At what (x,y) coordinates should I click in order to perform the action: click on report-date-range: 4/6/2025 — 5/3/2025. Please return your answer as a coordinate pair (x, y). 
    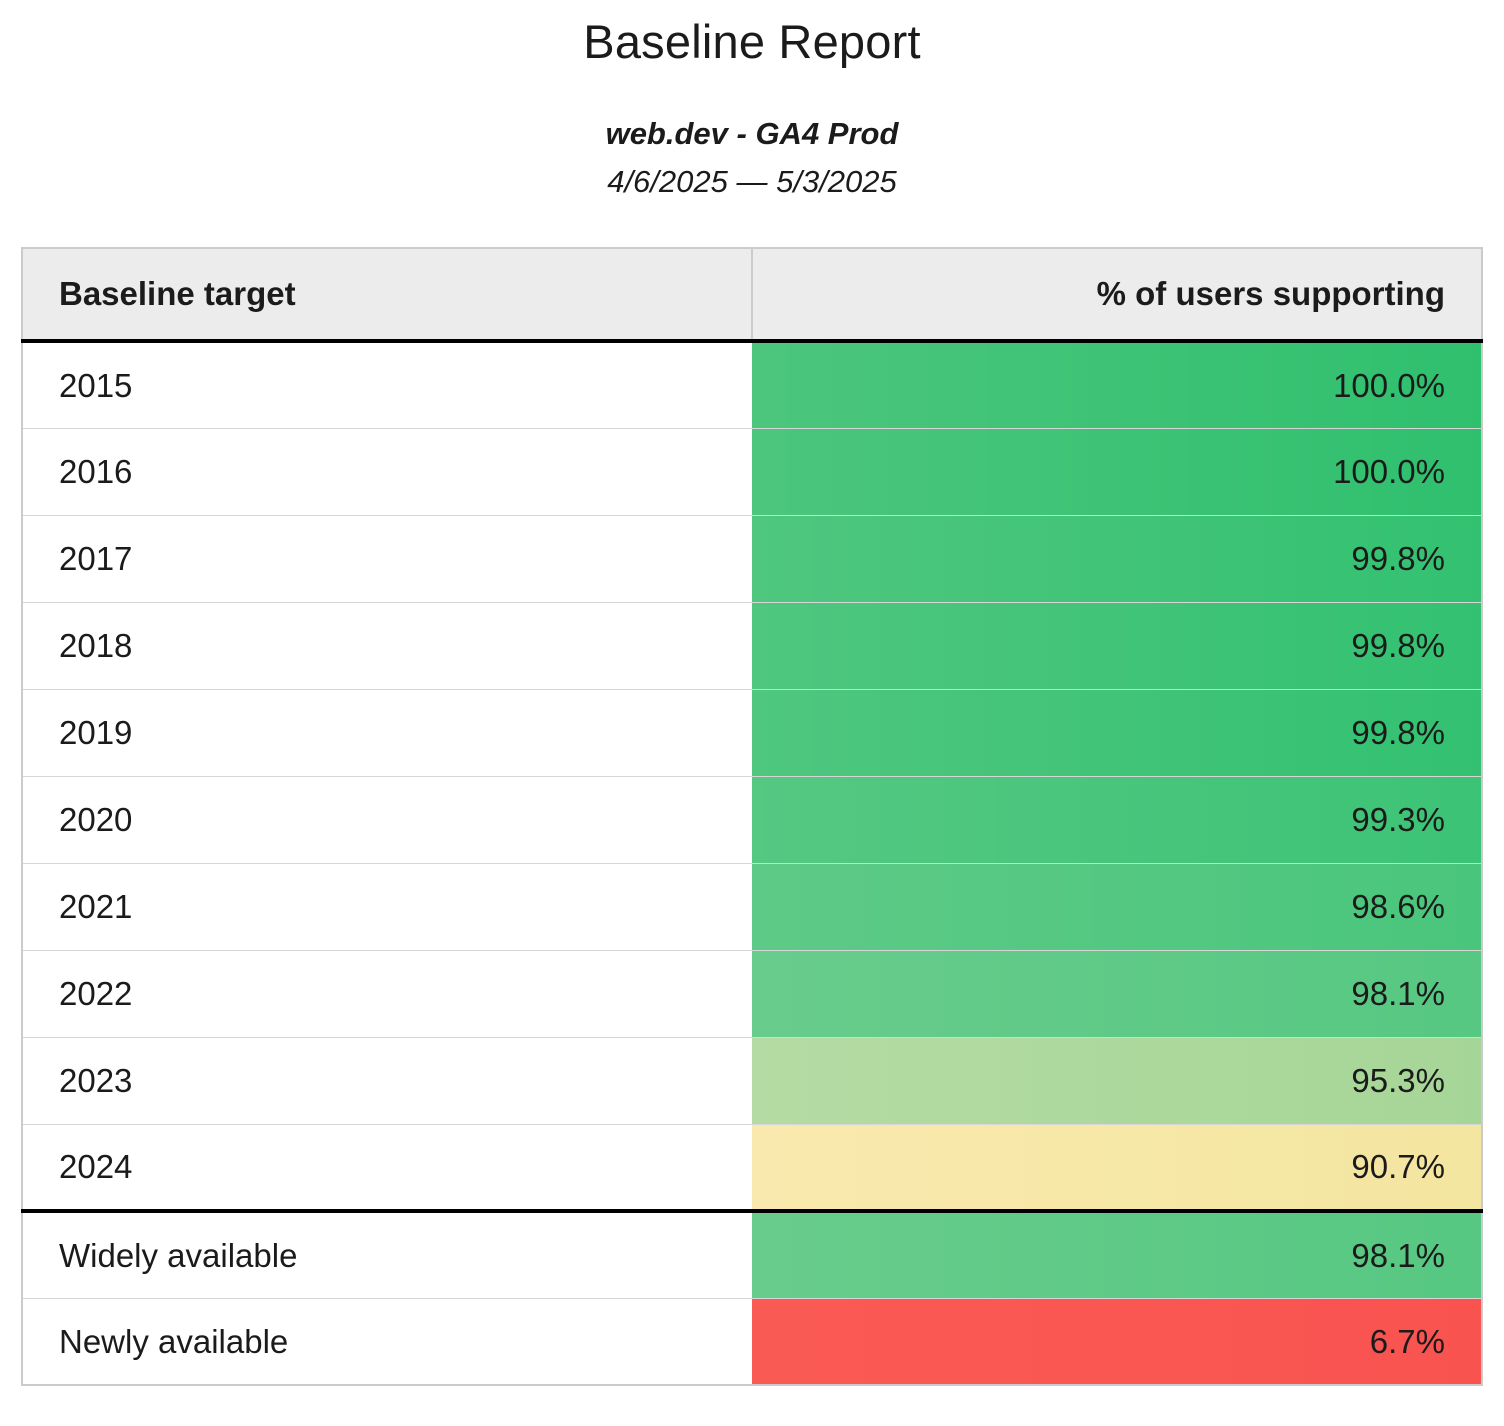
    Looking at the image, I should click on (752, 181).